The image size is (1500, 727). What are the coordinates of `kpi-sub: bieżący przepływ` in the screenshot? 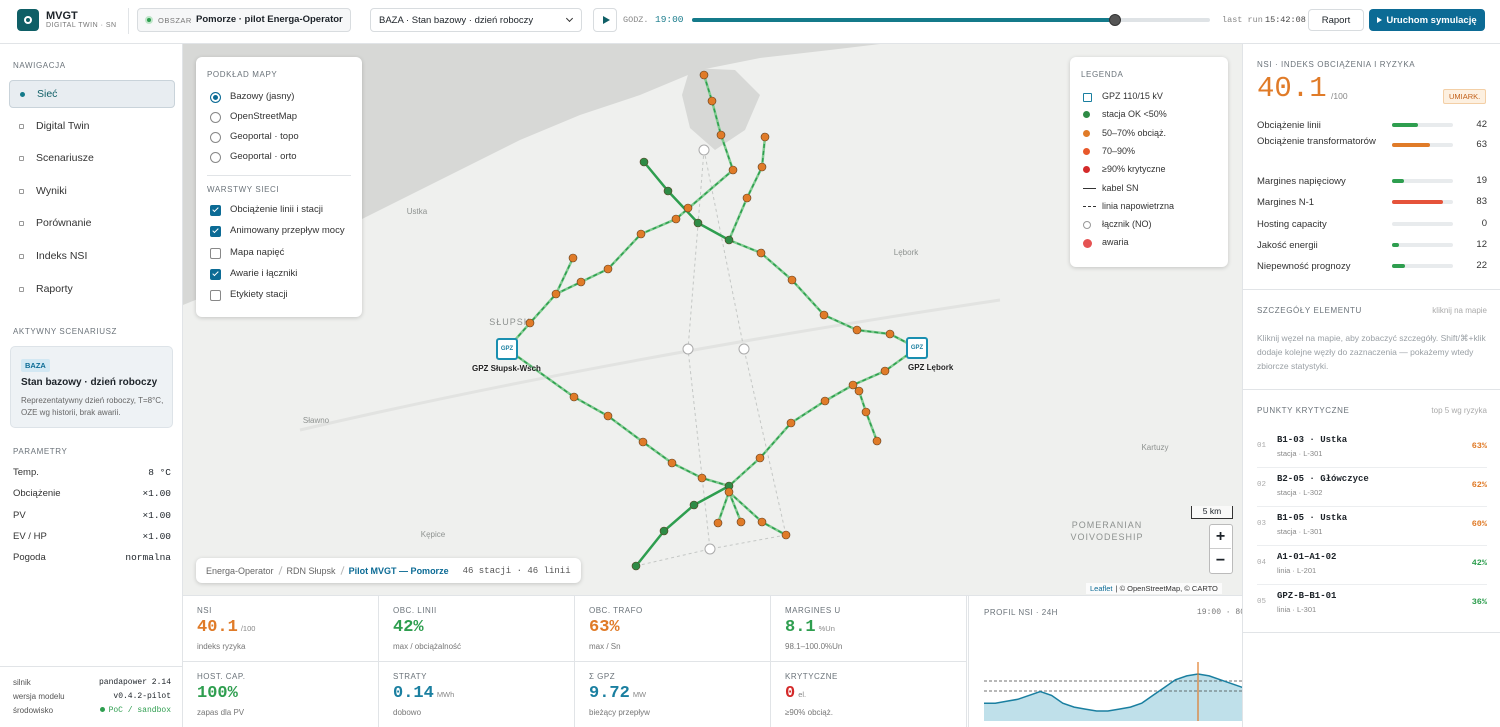 It's located at (619, 712).